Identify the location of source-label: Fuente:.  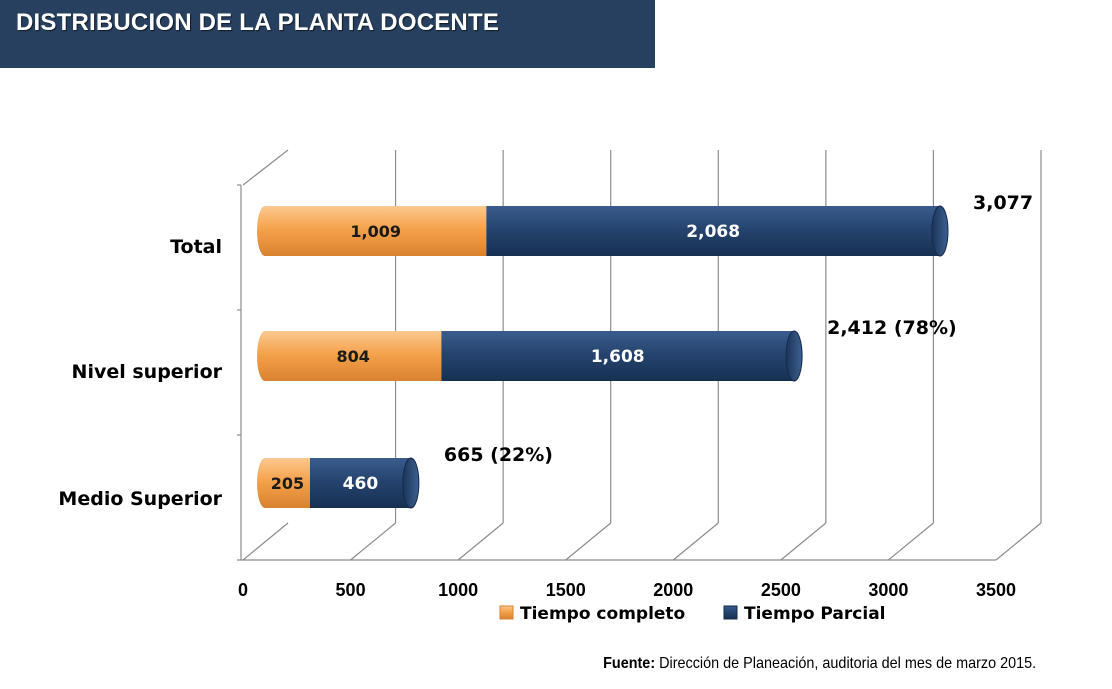
(628, 663).